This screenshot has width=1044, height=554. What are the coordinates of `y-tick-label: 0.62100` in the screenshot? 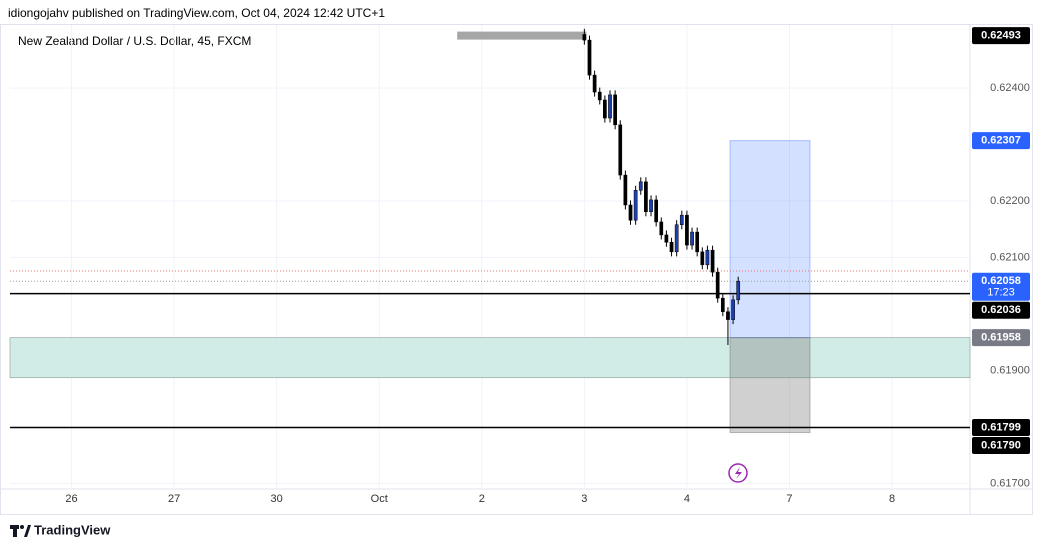 It's located at (1010, 257).